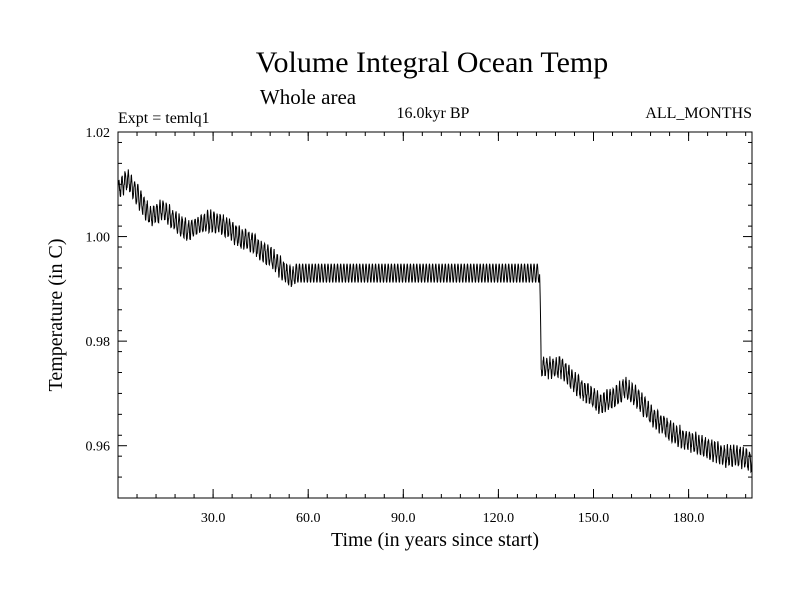  Describe the element at coordinates (308, 518) in the screenshot. I see `x-tick-label: 60.0` at that location.